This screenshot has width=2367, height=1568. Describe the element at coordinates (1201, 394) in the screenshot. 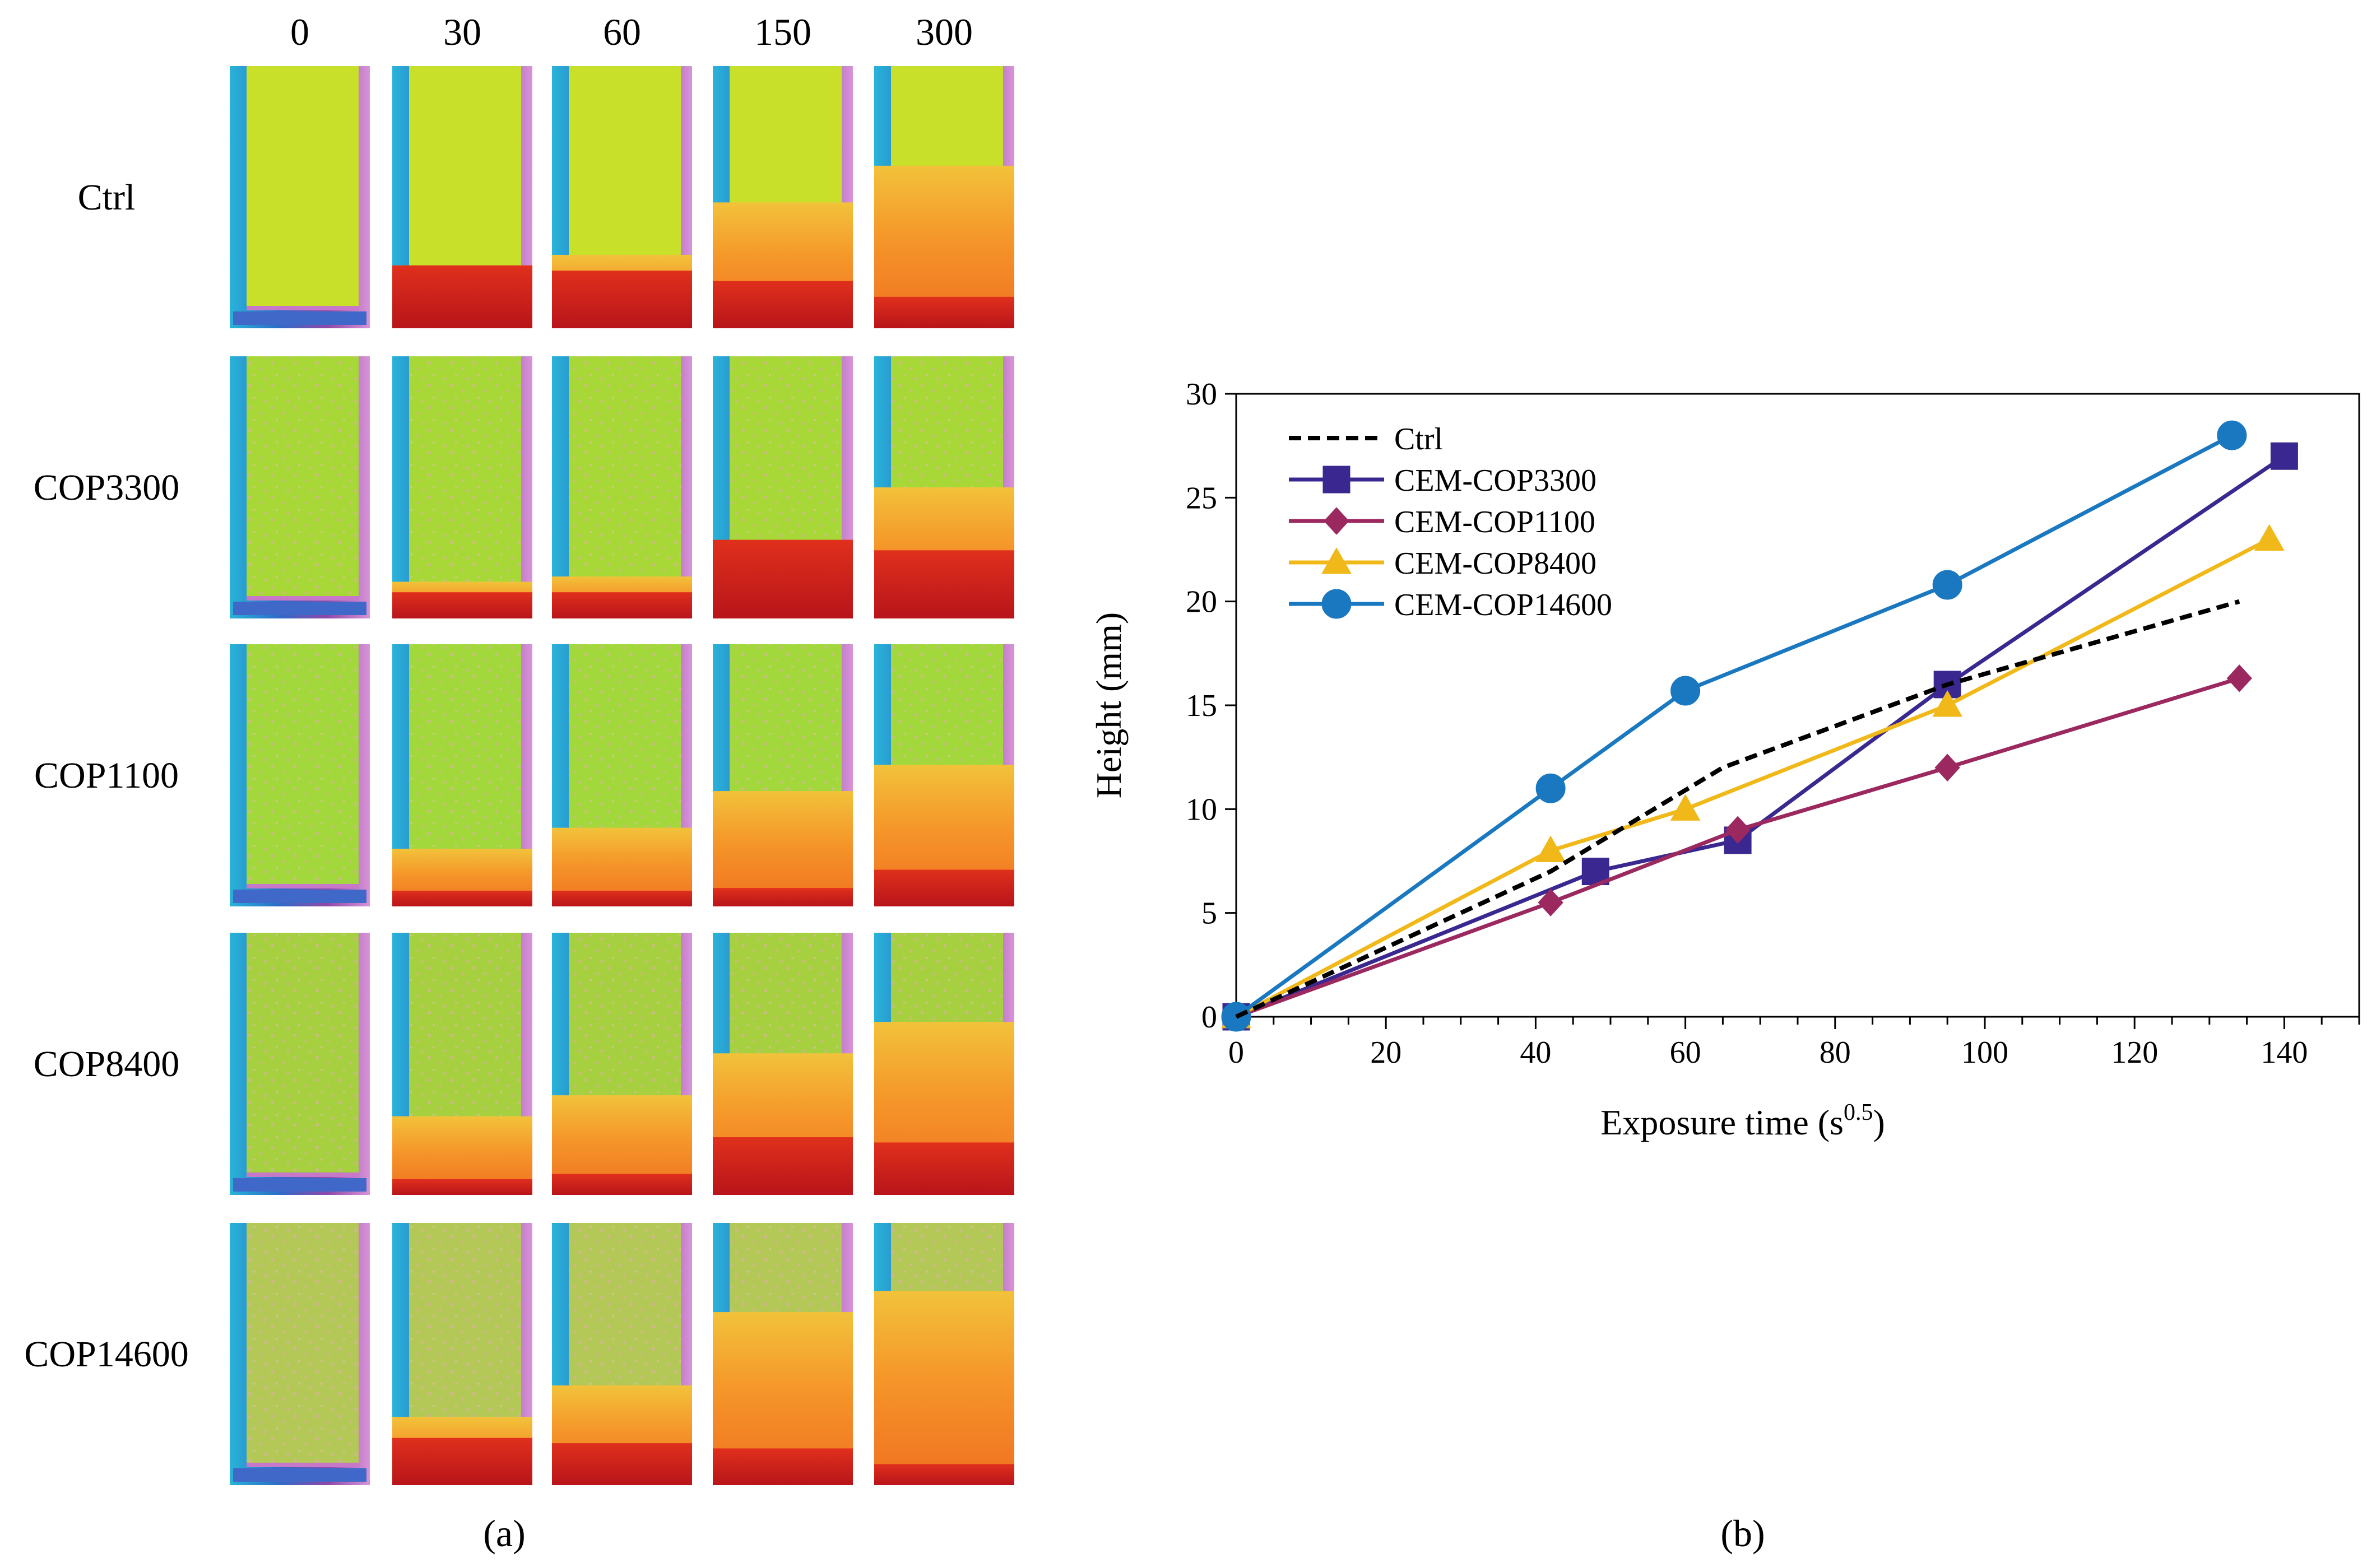

I see `y-tick-label-30: 30` at that location.